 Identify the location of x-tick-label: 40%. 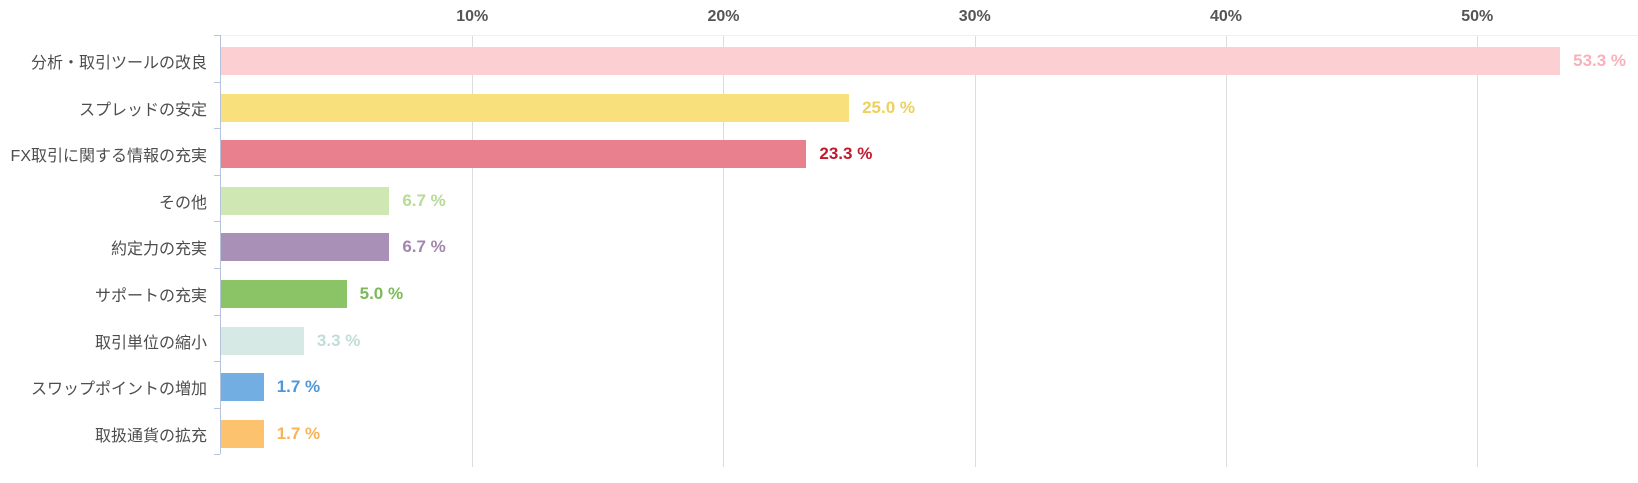
(1225, 16).